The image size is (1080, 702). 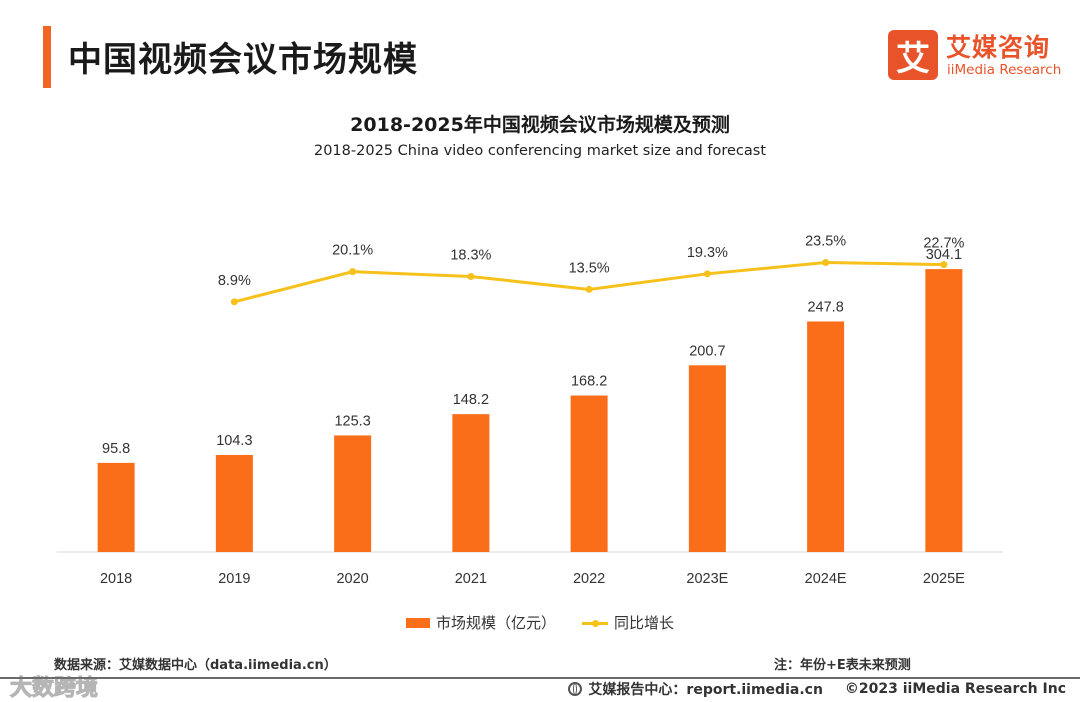 What do you see at coordinates (825, 242) in the screenshot?
I see `growth-label-2024E: 23.5%` at bounding box center [825, 242].